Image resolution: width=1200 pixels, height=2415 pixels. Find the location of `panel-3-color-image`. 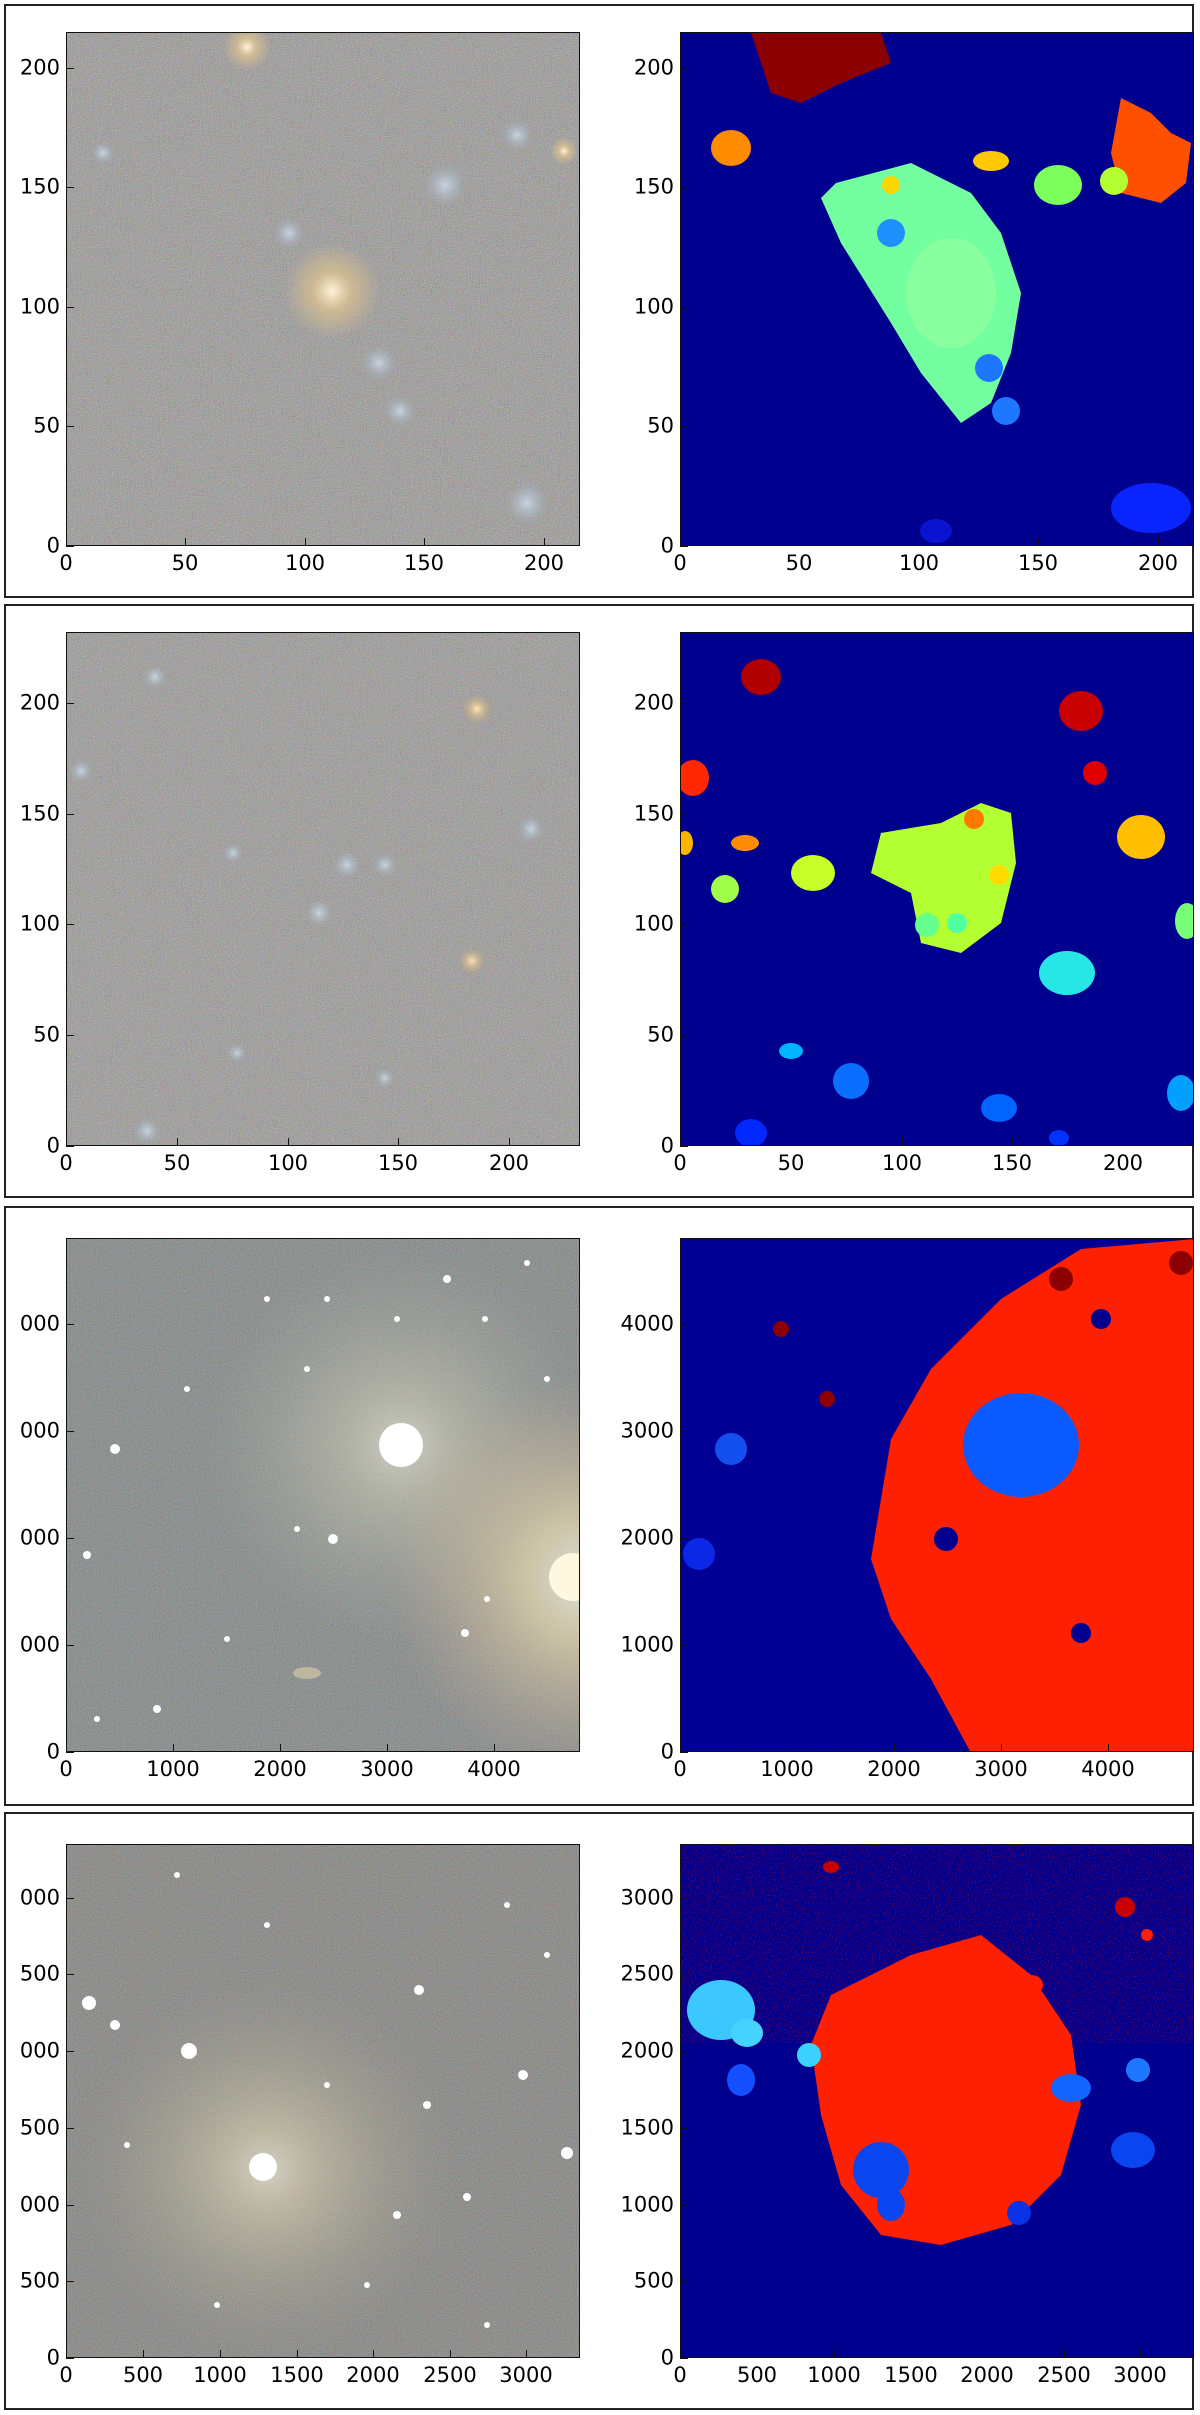

panel-3-color-image is located at coordinates (323, 1495).